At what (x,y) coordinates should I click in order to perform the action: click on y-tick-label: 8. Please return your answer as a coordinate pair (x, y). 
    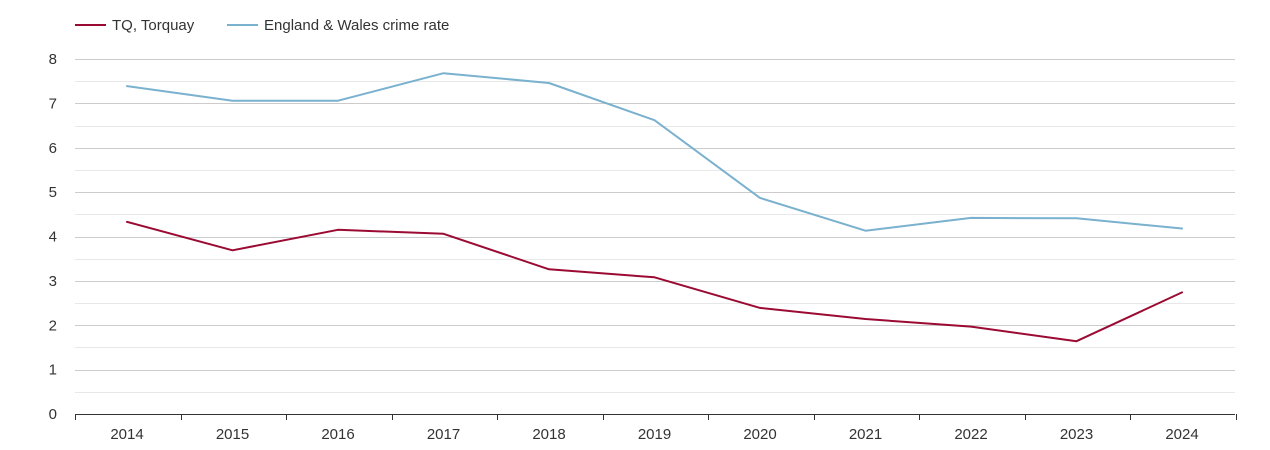
    Looking at the image, I should click on (53, 59).